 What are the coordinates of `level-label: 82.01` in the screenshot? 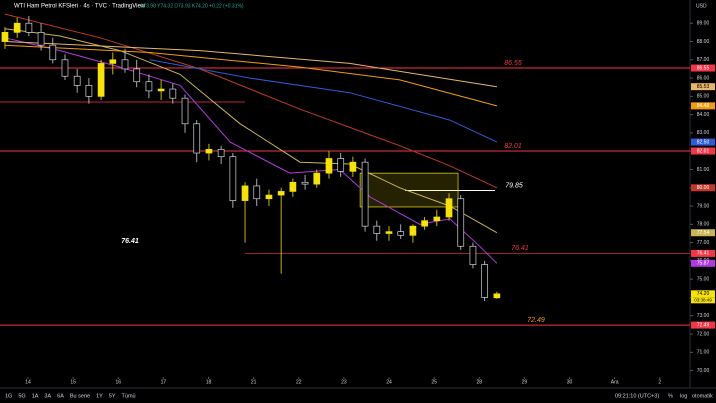 It's located at (513, 146).